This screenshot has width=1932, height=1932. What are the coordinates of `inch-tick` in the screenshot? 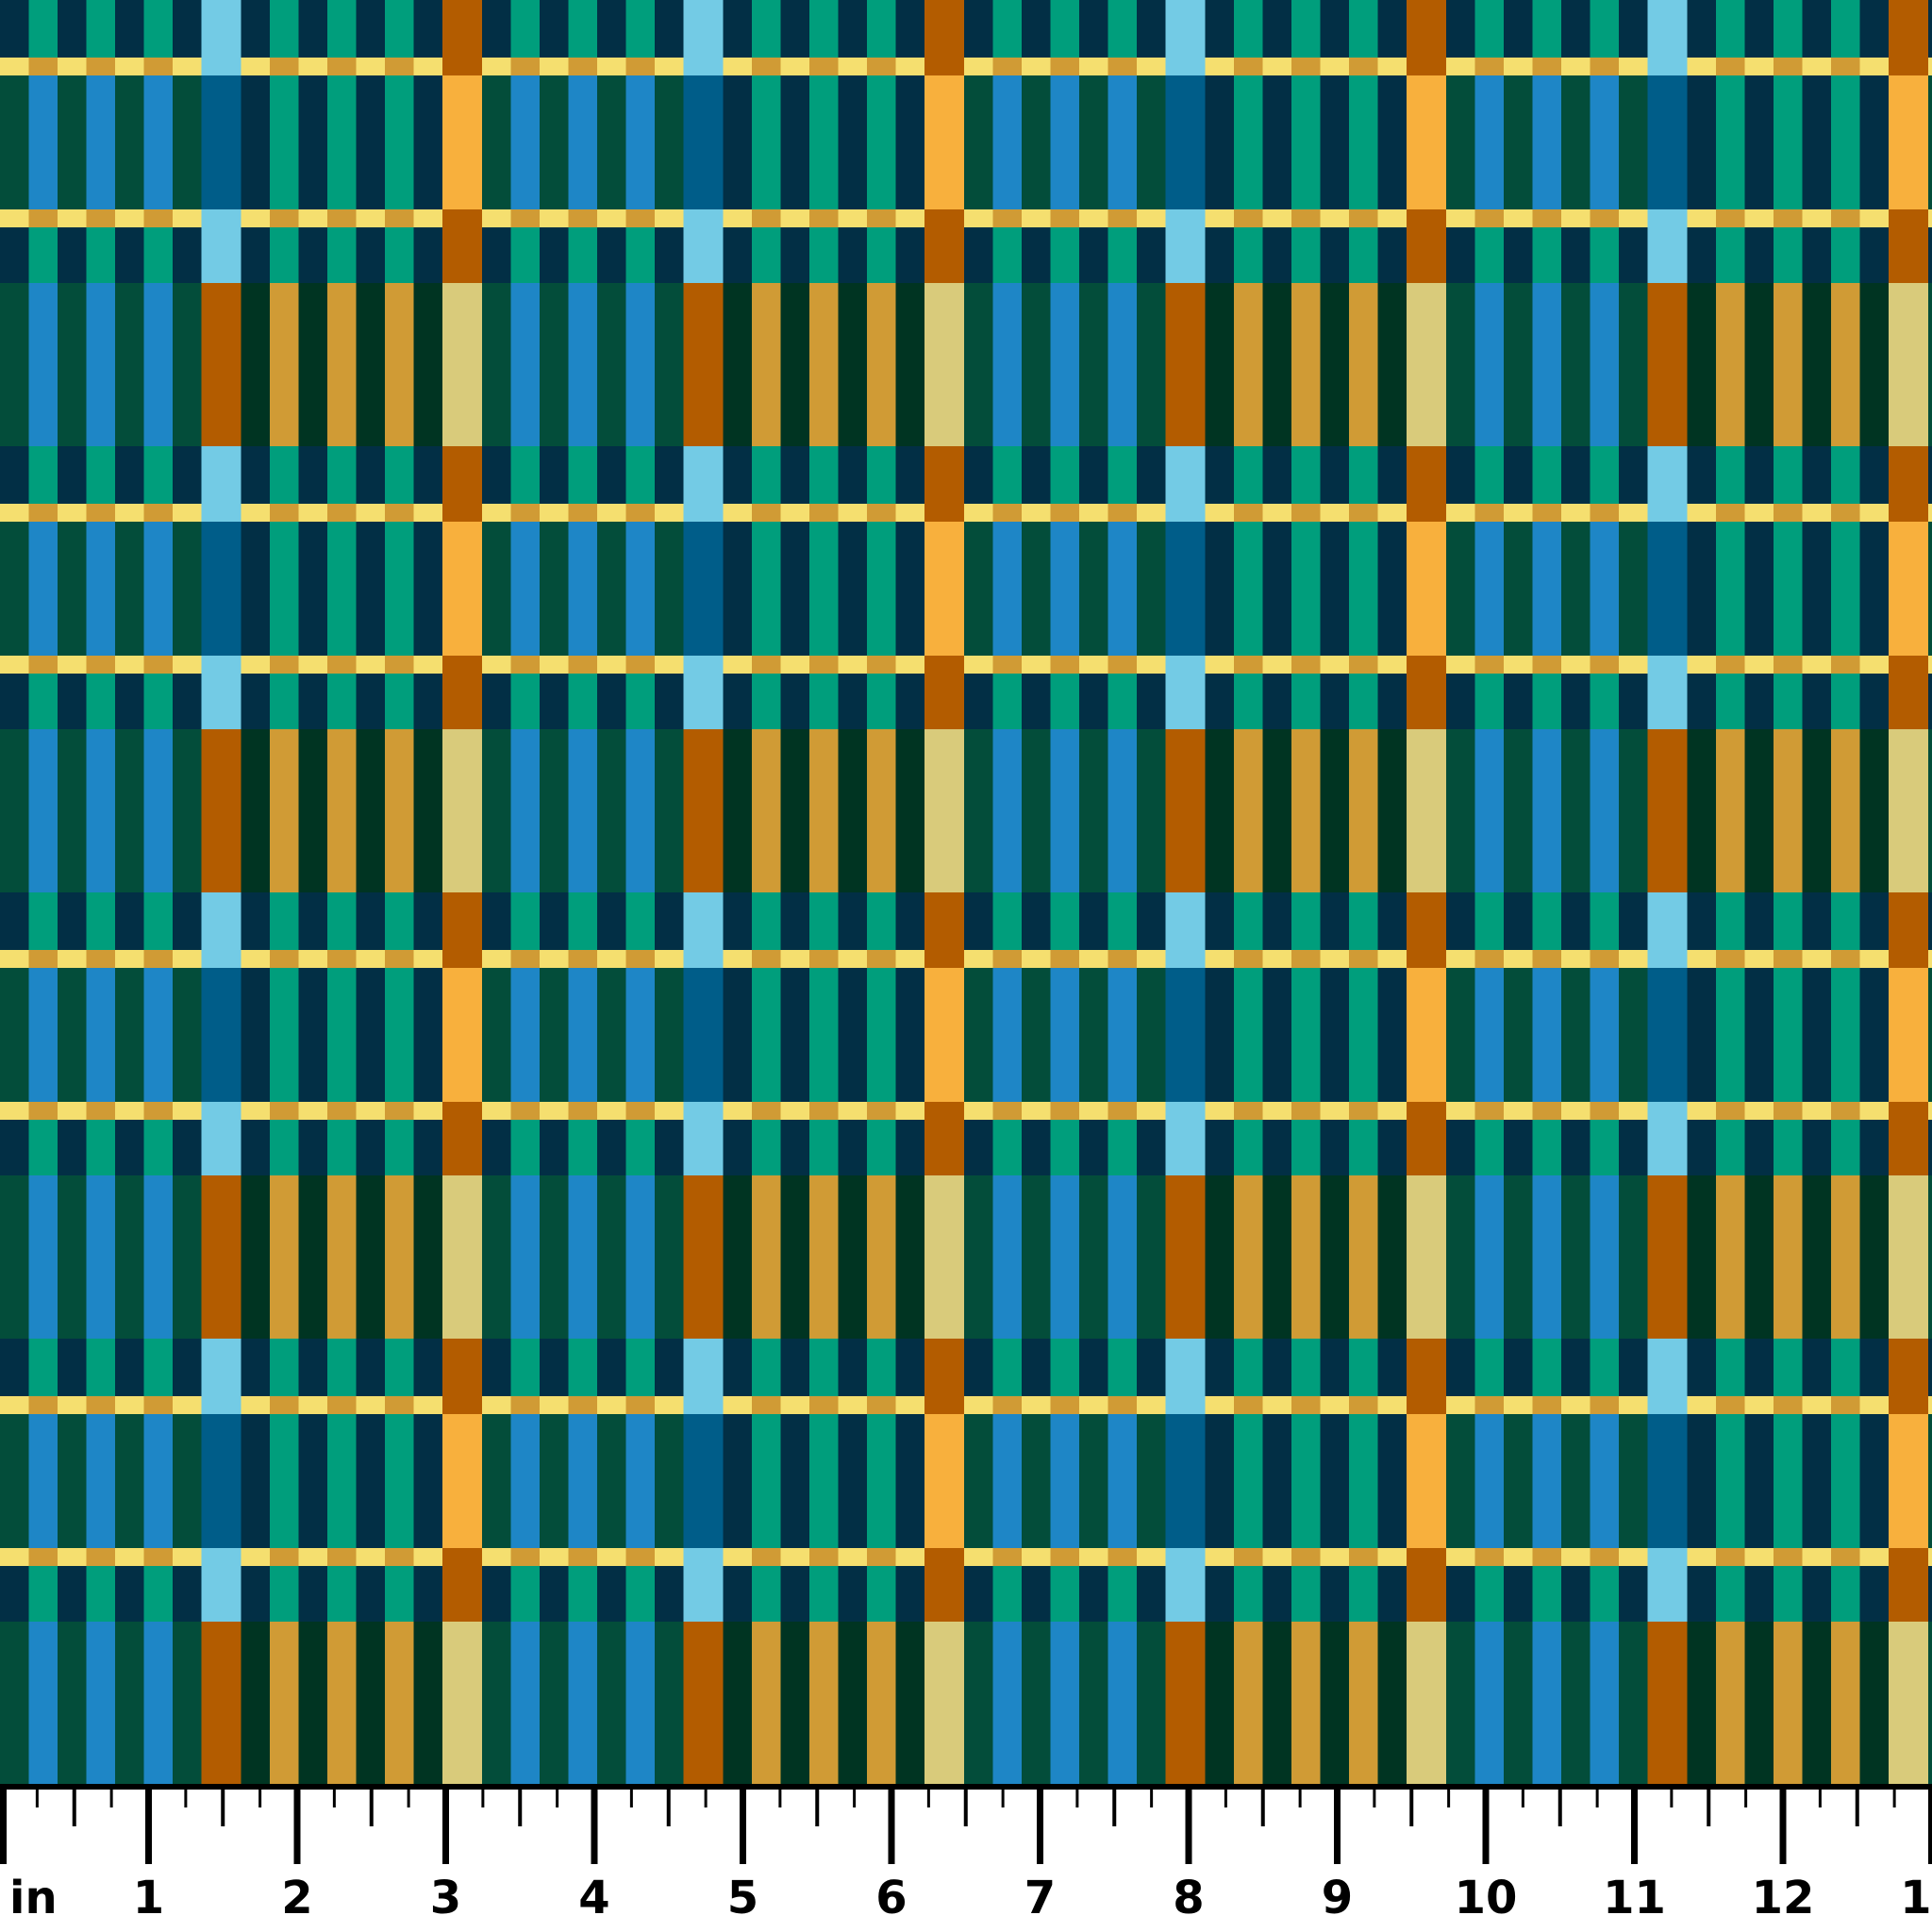 It's located at (1337, 1827).